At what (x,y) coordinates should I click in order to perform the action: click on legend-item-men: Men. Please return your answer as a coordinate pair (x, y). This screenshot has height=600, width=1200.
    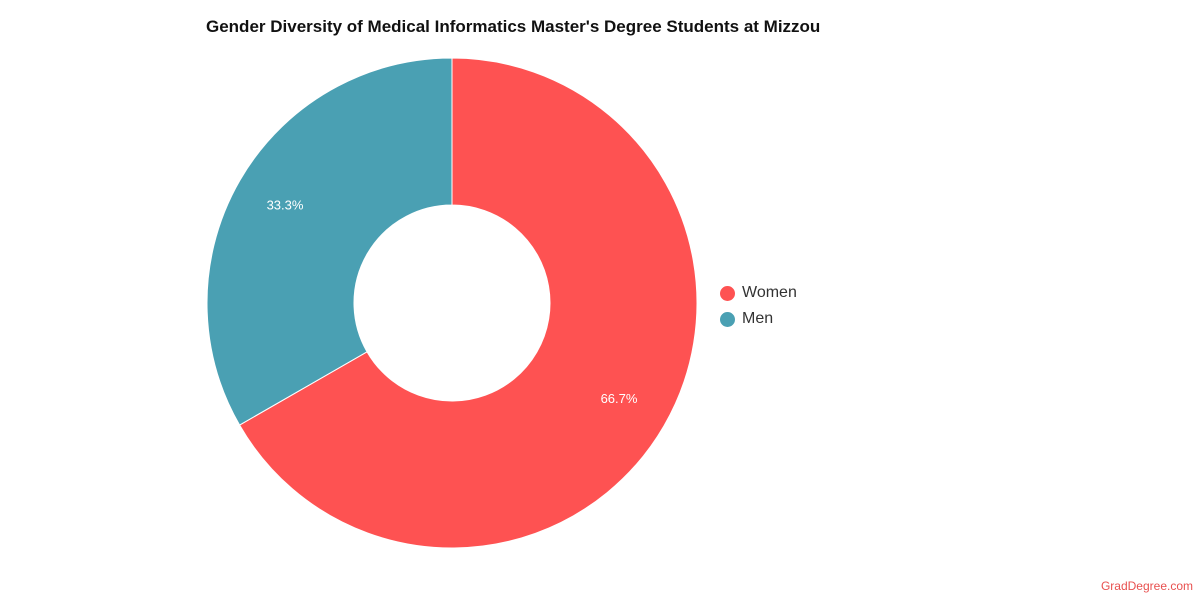
    Looking at the image, I should click on (758, 319).